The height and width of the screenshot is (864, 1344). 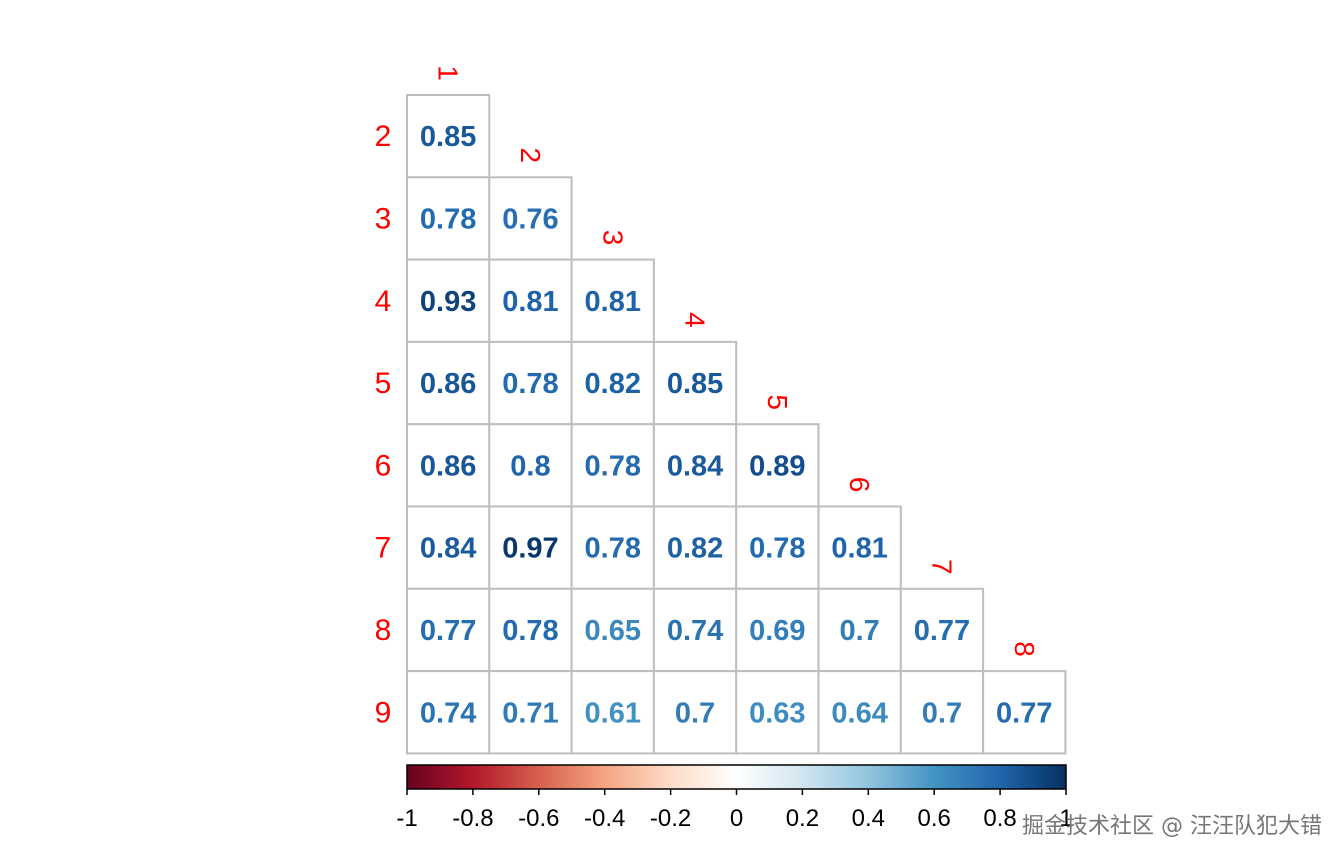 I want to click on cell-value-label: 0.61, so click(x=613, y=713).